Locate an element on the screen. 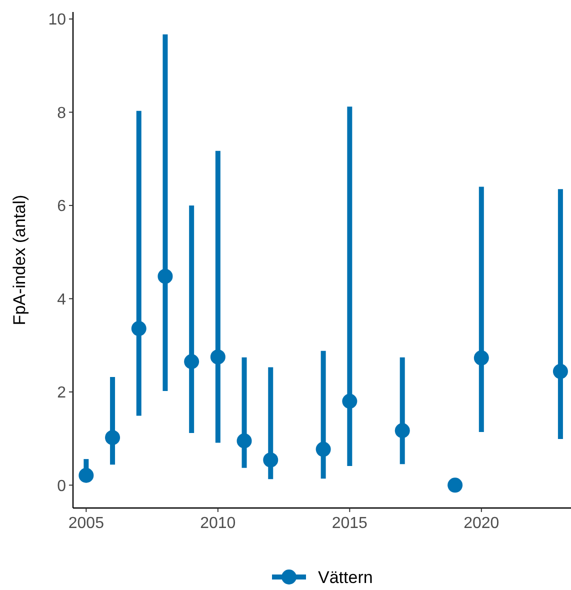 The height and width of the screenshot is (590, 571). y-axis-title: FpA-index (antal) is located at coordinates (19, 260).